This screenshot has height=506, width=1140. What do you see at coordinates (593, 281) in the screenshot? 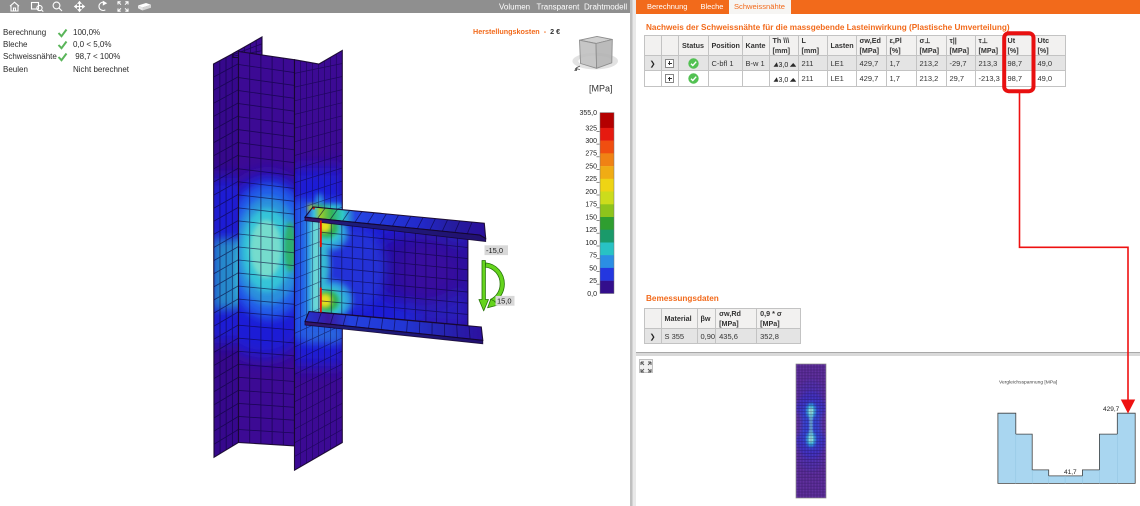
I see `svg-text: 25` at bounding box center [593, 281].